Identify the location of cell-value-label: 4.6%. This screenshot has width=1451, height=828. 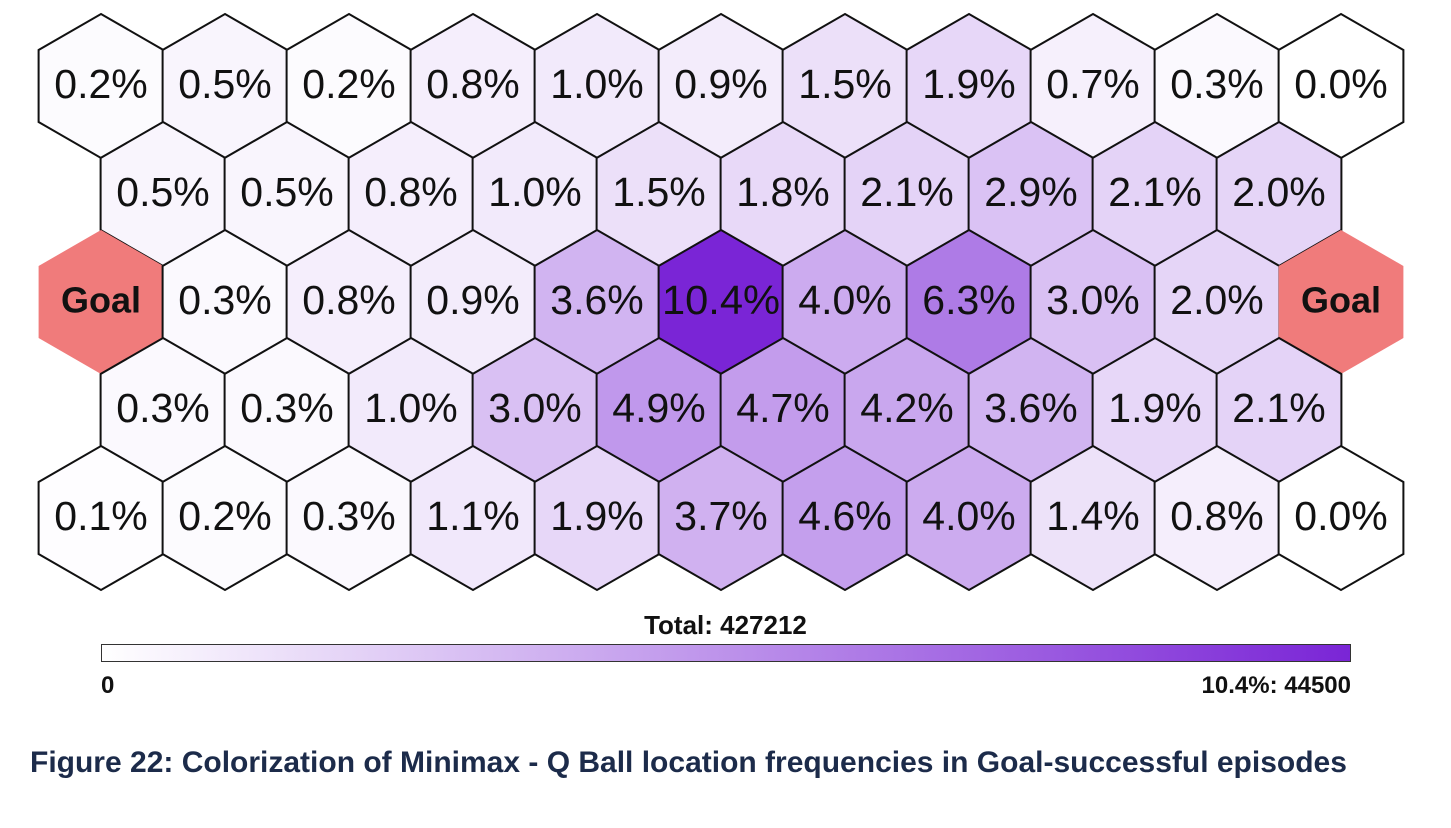
(844, 516).